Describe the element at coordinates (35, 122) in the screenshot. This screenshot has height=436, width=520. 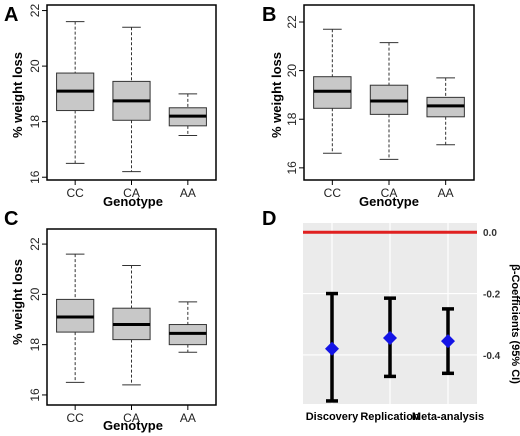
I see `y-tick-label-a: 18` at that location.